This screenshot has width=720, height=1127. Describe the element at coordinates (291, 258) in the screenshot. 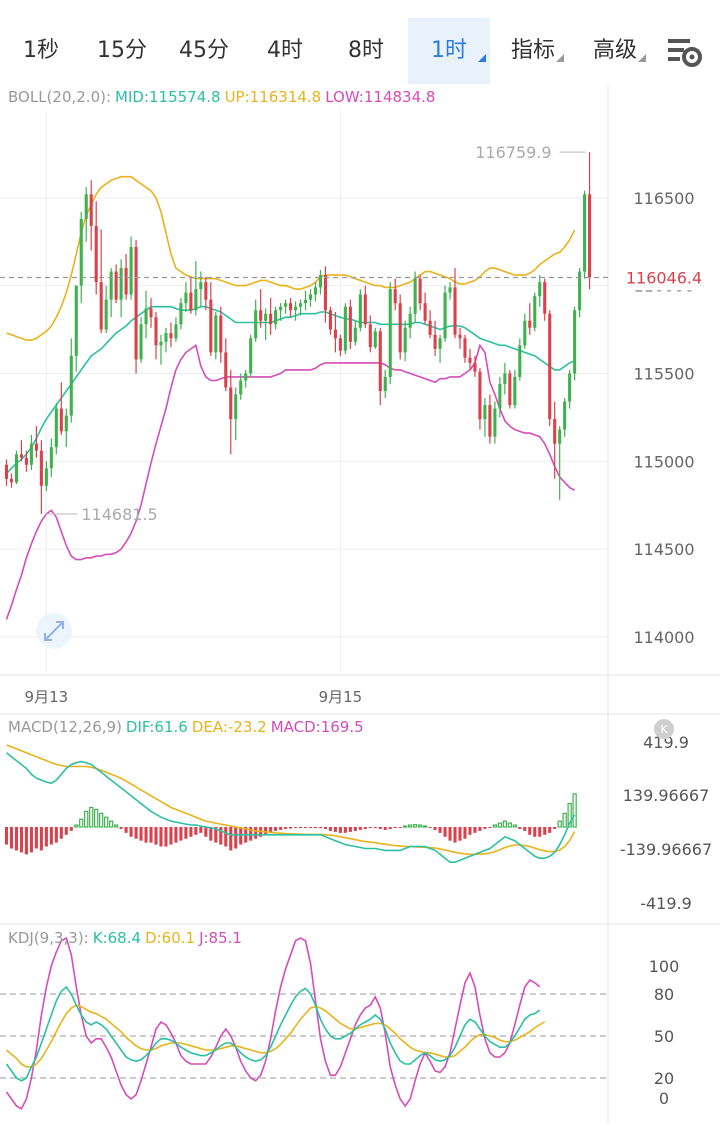

I see `boll-upper-line` at that location.